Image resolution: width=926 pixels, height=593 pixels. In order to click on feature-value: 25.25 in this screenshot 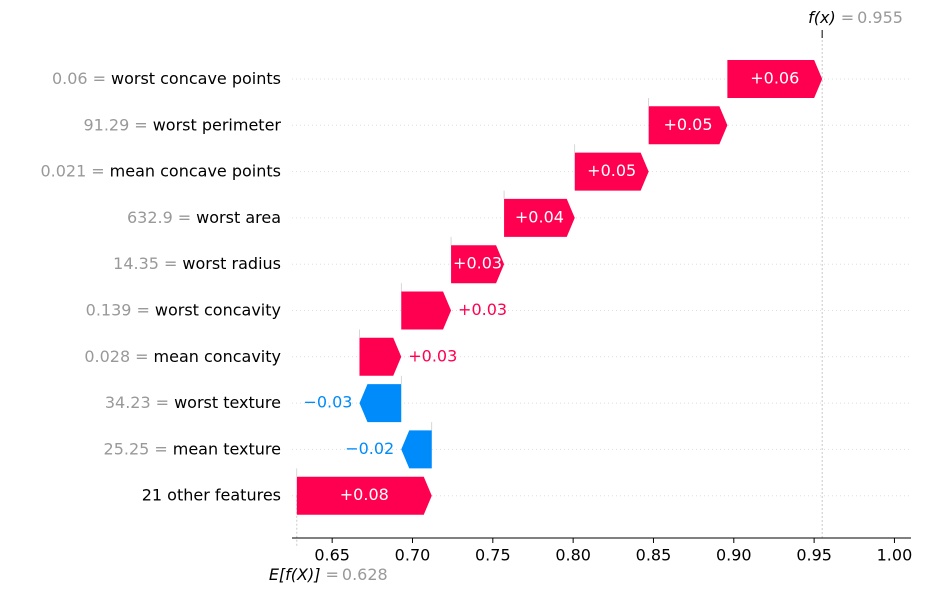, I will do `click(127, 448)`.